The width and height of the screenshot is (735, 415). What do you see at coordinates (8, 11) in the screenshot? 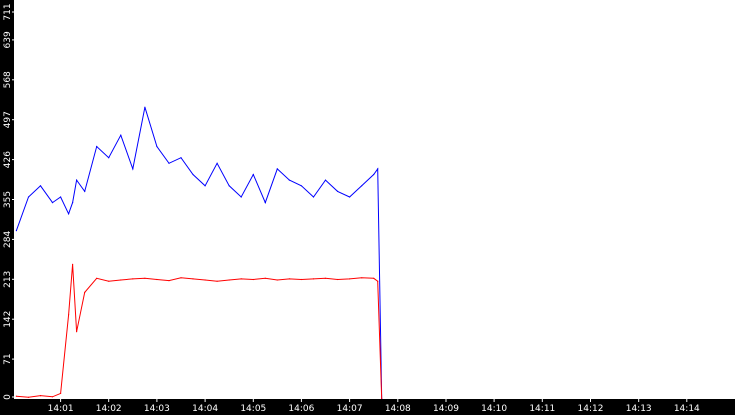
I see `y-tick-label: 711` at bounding box center [8, 11].